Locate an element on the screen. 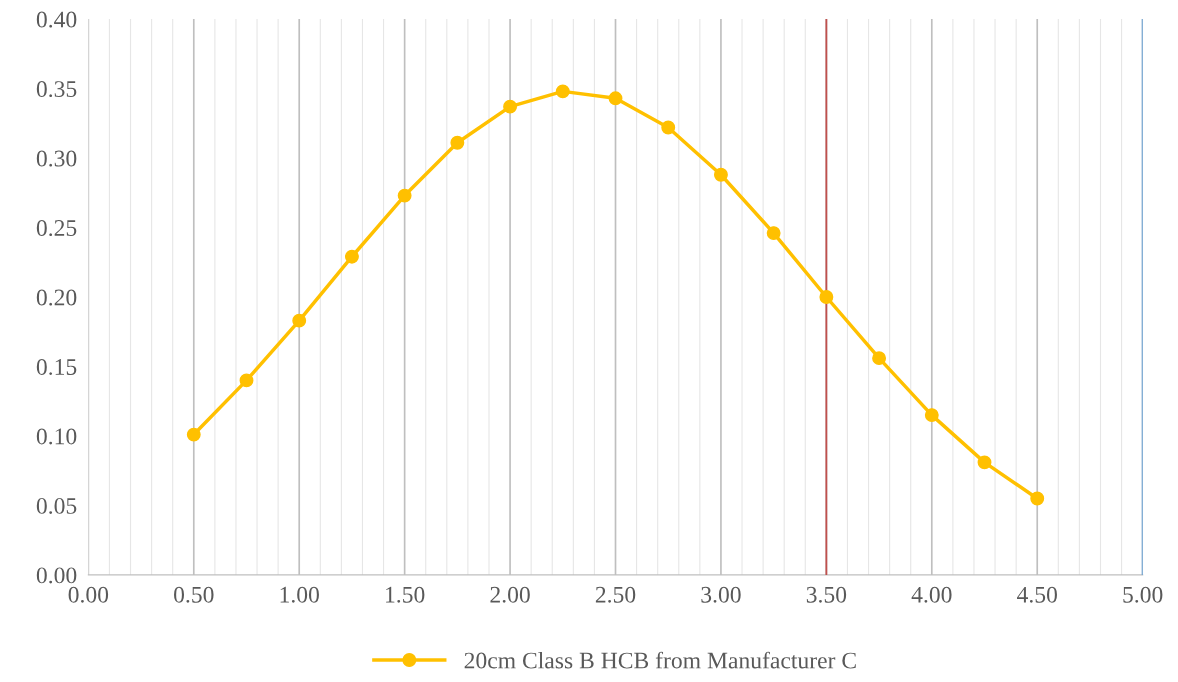 The height and width of the screenshot is (682, 1178). x-tick-label: 4.50 is located at coordinates (1037, 594).